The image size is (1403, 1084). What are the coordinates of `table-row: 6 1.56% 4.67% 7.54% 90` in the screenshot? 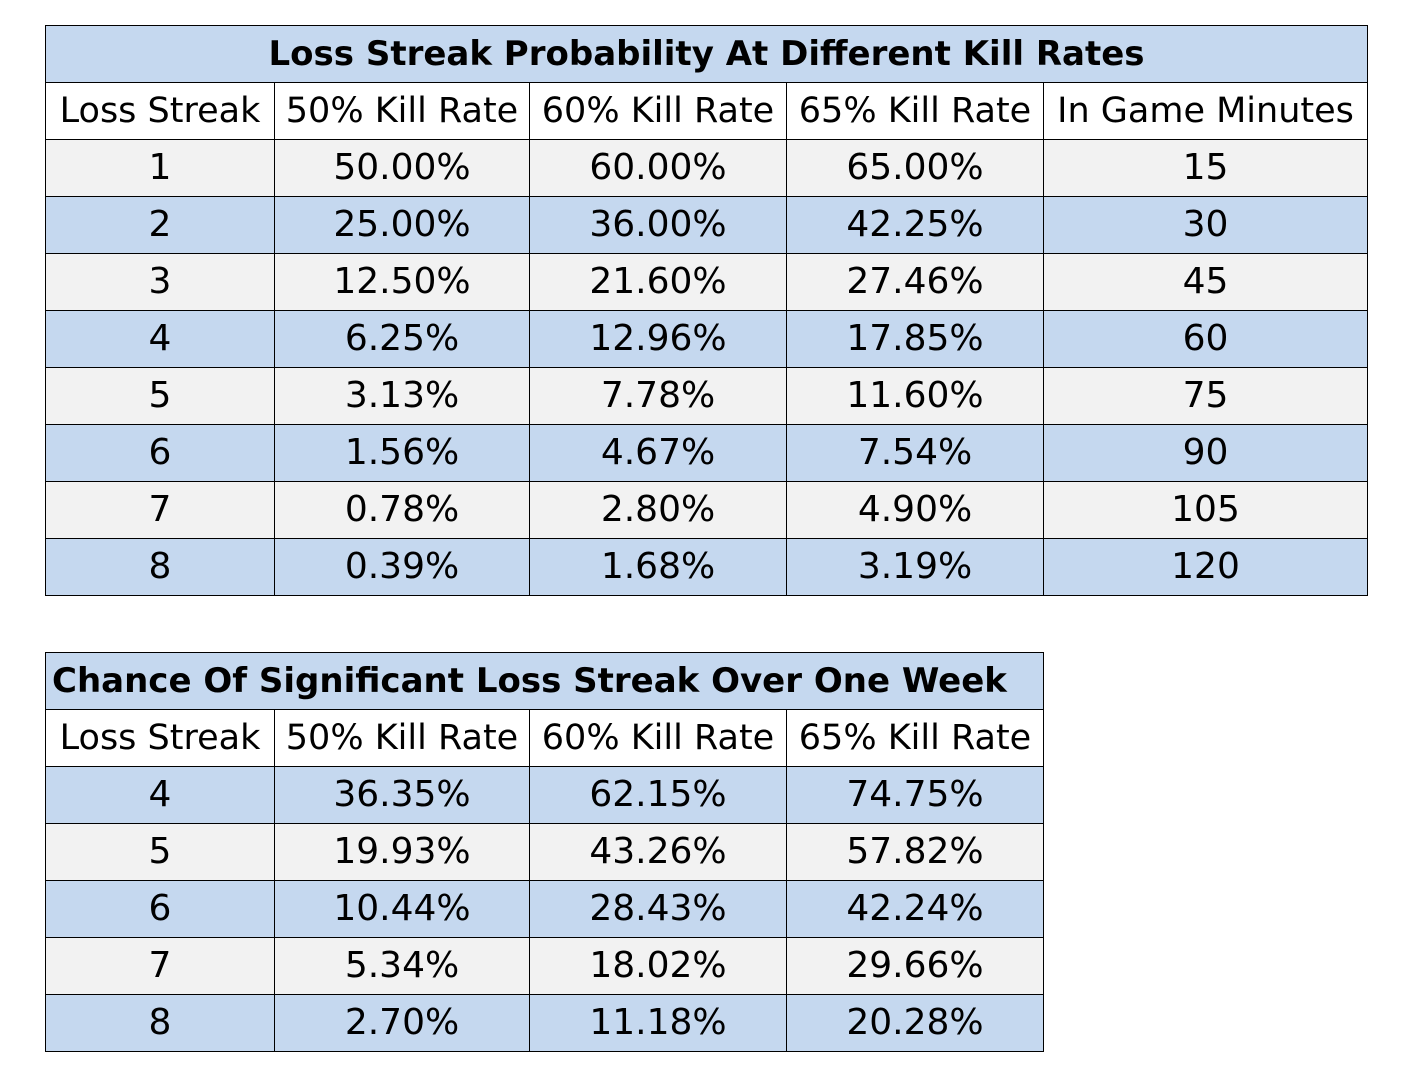 It's located at (707, 453).